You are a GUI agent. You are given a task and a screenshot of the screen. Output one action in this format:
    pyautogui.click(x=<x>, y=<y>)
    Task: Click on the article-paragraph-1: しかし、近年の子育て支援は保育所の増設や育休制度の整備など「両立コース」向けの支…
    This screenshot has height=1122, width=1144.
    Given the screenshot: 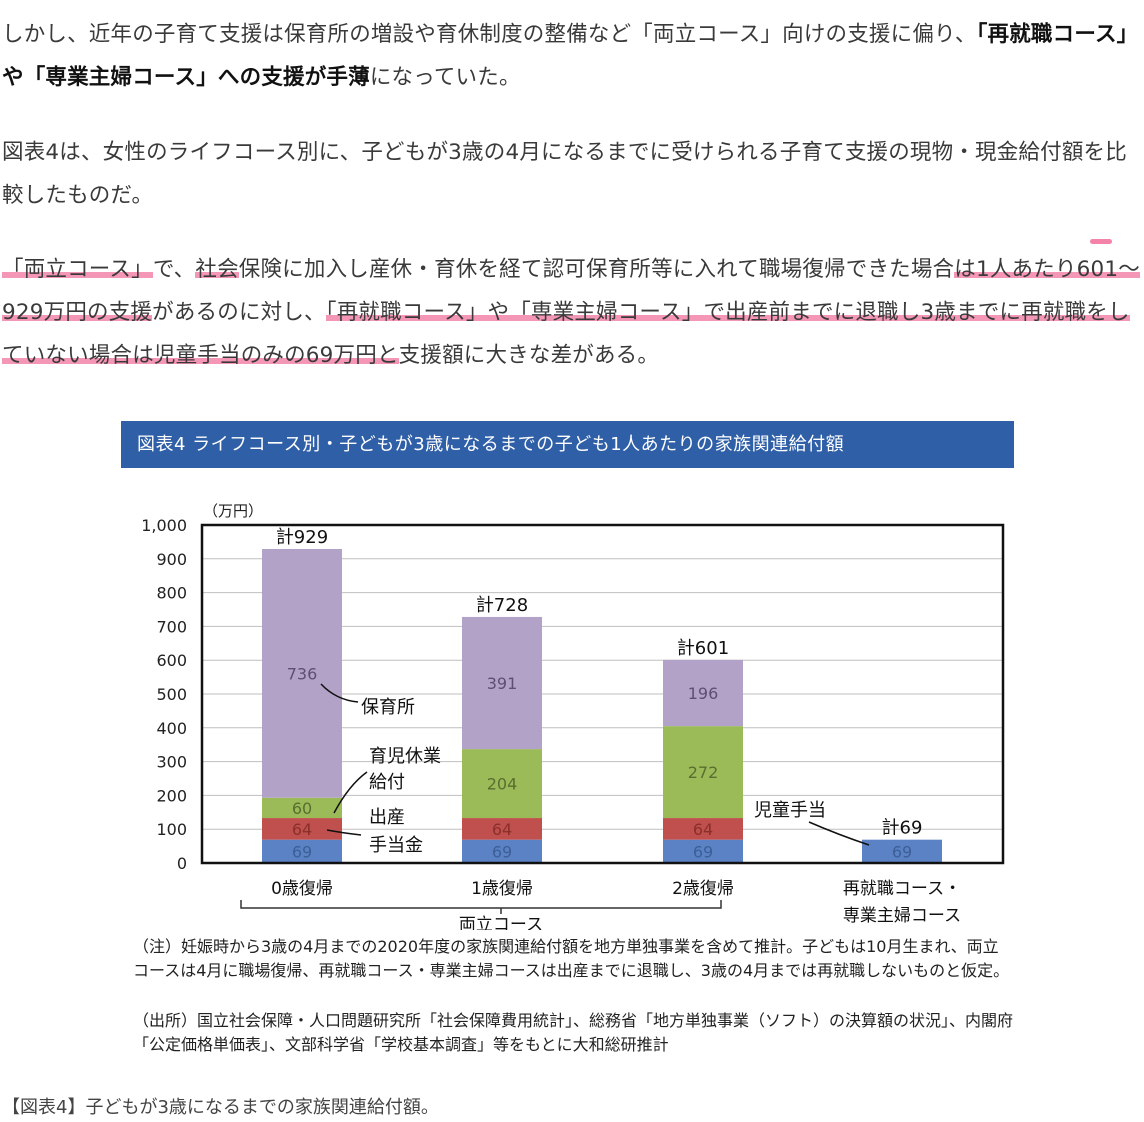 What is the action you would take?
    pyautogui.click(x=572, y=56)
    